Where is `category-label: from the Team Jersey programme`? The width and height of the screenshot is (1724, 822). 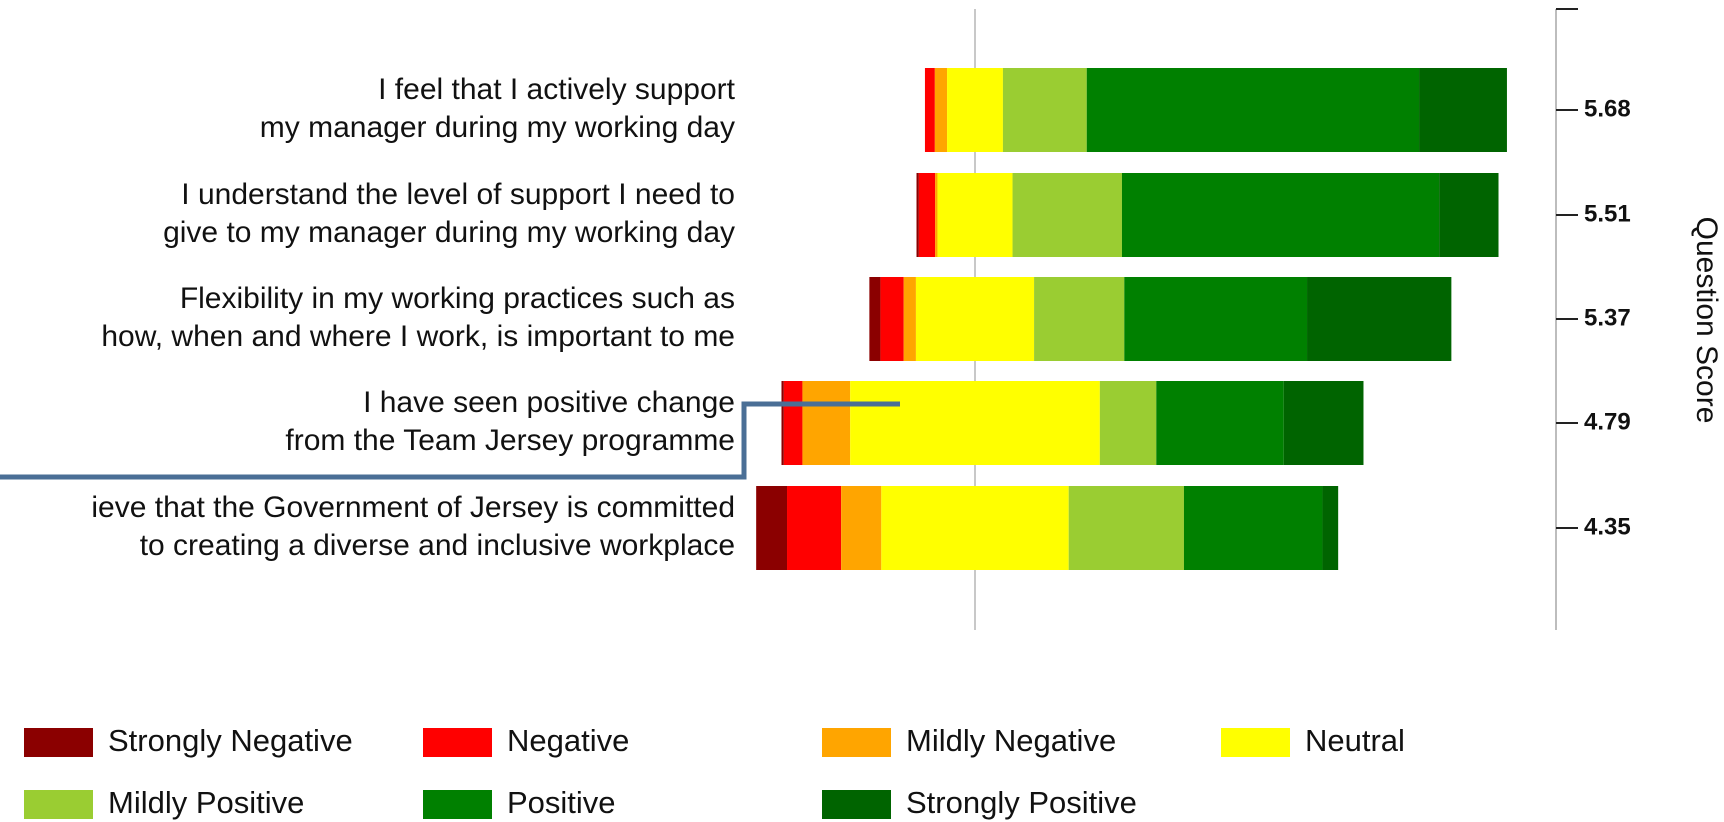 category-label: from the Team Jersey programme is located at coordinates (510, 440).